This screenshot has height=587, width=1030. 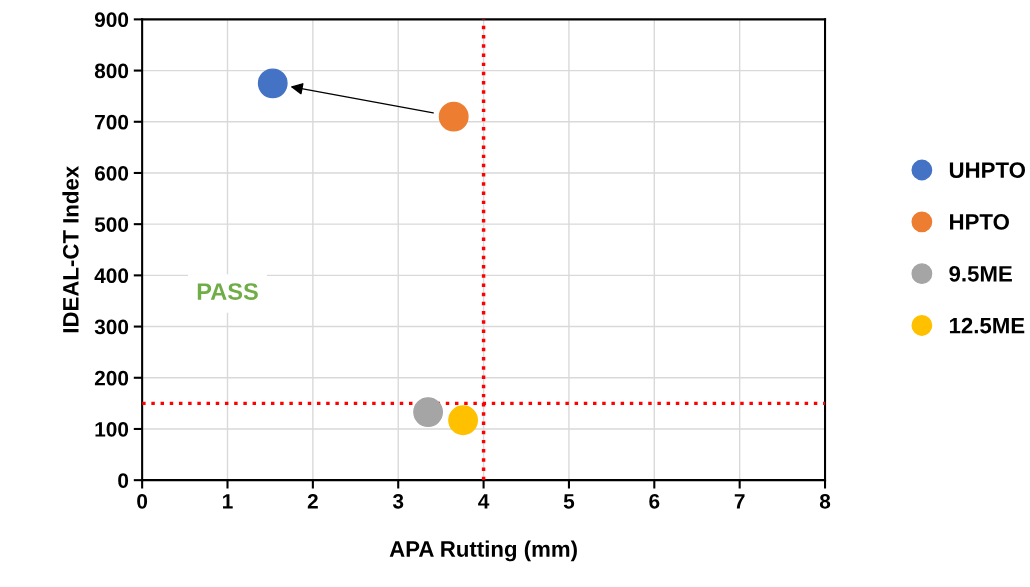 What do you see at coordinates (825, 501) in the screenshot?
I see `x-tick-label: 8` at bounding box center [825, 501].